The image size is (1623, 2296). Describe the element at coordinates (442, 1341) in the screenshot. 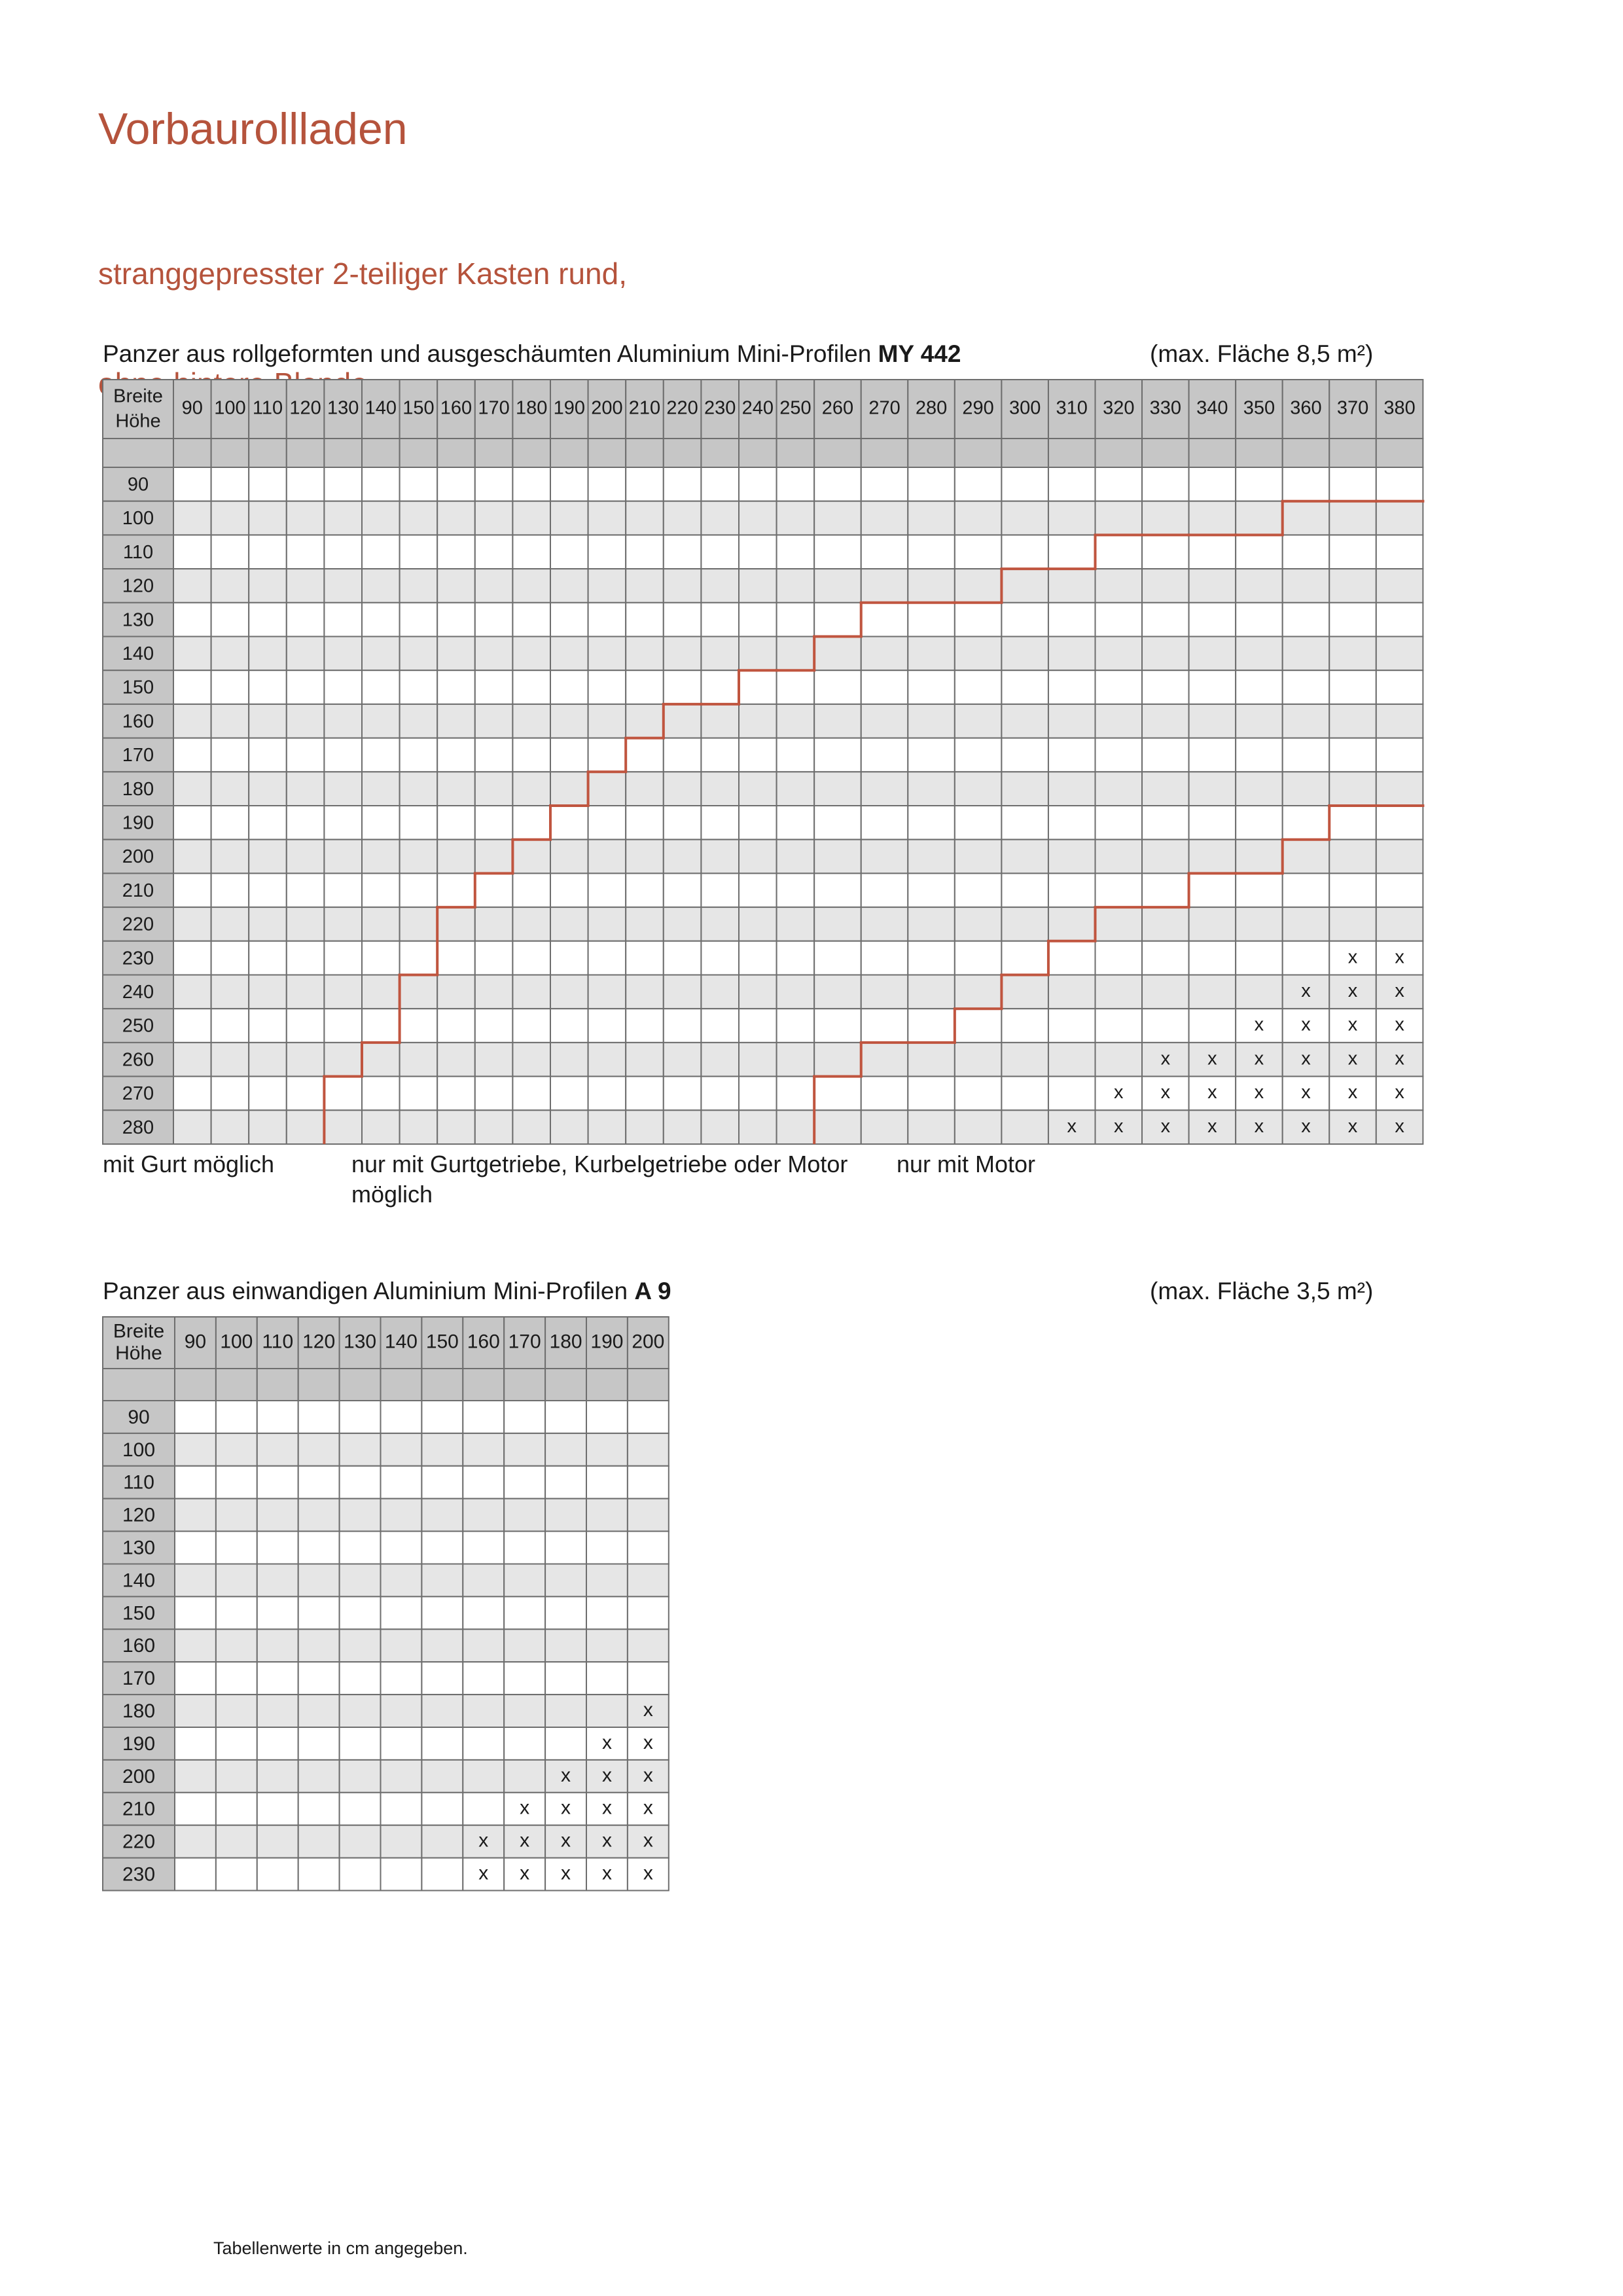

I see `column-label: 150` at that location.